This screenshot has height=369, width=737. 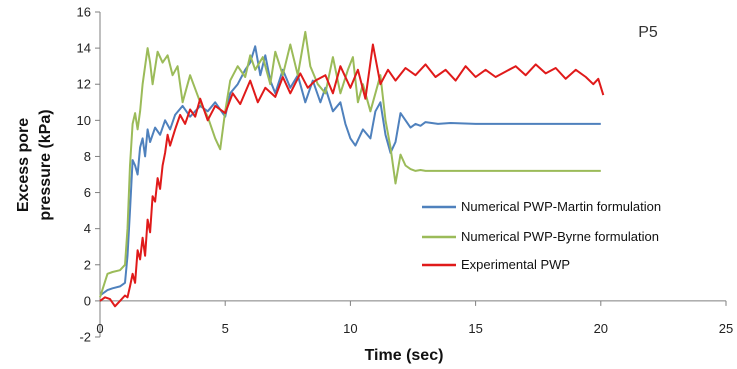 What do you see at coordinates (87, 192) in the screenshot?
I see `y-tick-label: 6` at bounding box center [87, 192].